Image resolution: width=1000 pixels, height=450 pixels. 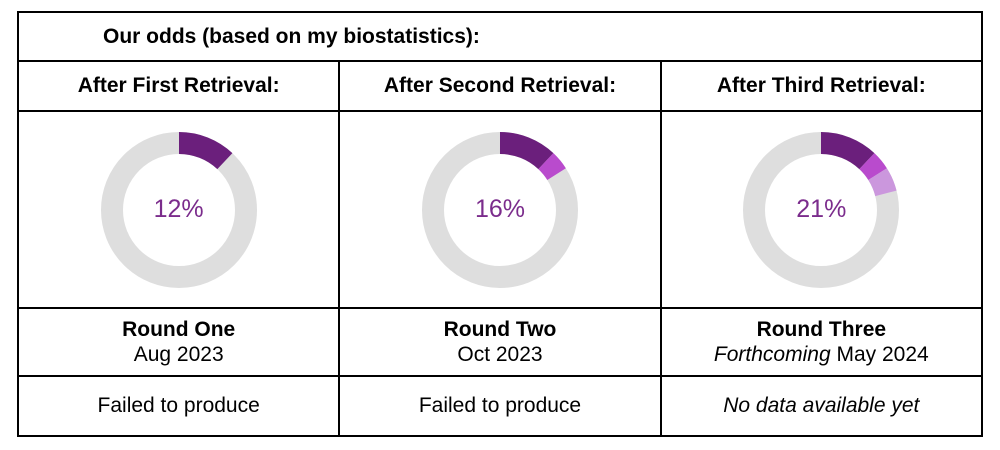 I want to click on round-date: Aug 2023, so click(x=179, y=354).